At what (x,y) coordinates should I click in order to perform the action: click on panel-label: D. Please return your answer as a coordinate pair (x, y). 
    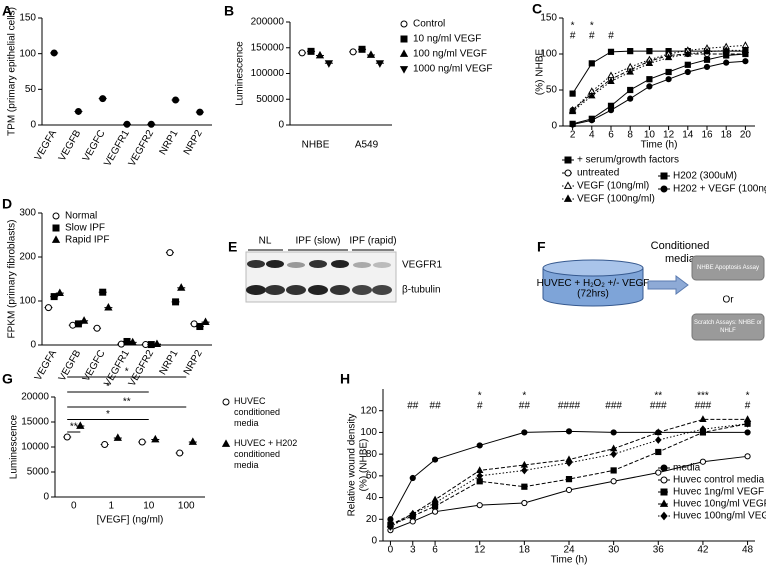
    Looking at the image, I should click on (7, 204).